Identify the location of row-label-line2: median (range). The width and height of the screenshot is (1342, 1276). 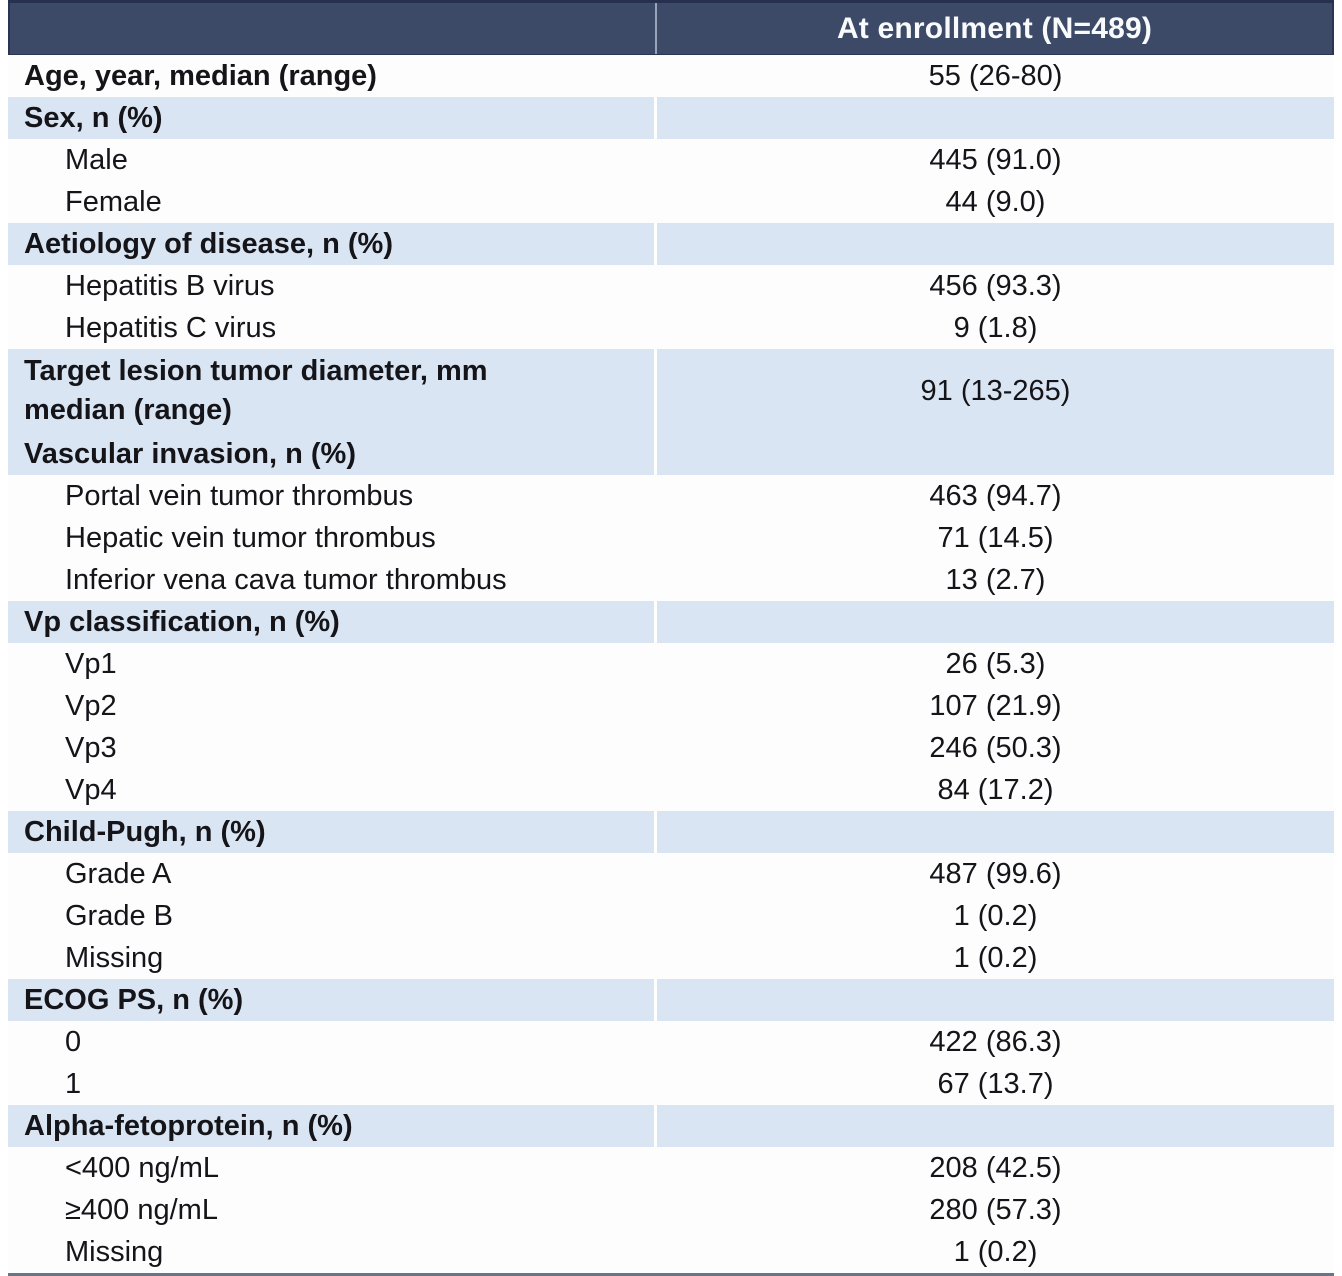
(128, 410).